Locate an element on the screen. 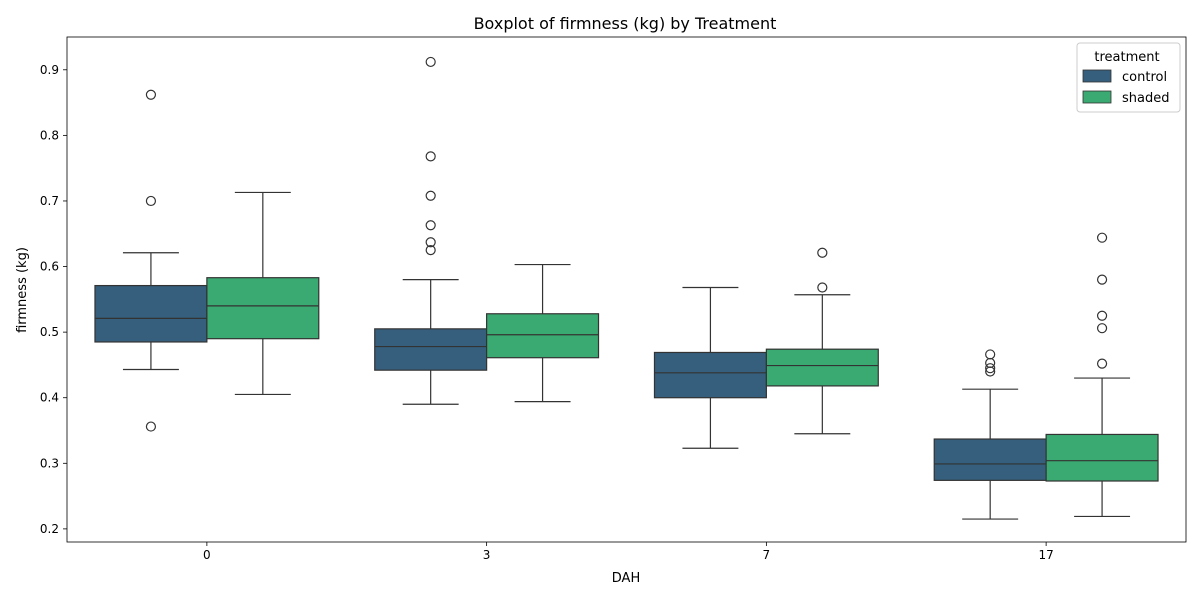  y-tick-label: 0.4 is located at coordinates (49, 398).